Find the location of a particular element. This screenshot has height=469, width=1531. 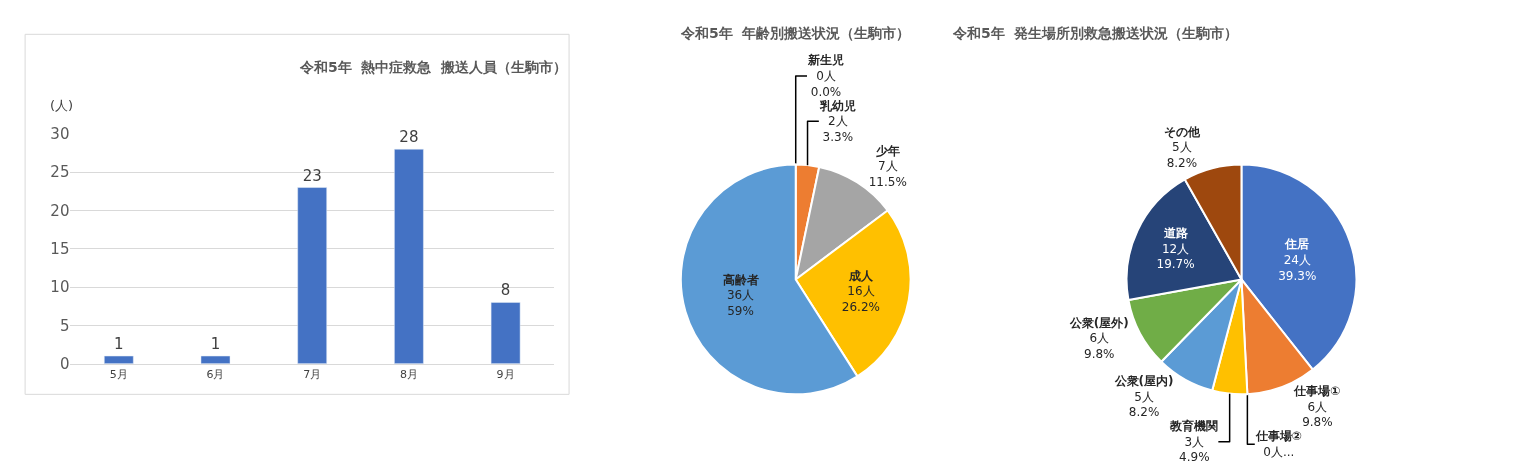

text: 0人 0.0% is located at coordinates (826, 84).